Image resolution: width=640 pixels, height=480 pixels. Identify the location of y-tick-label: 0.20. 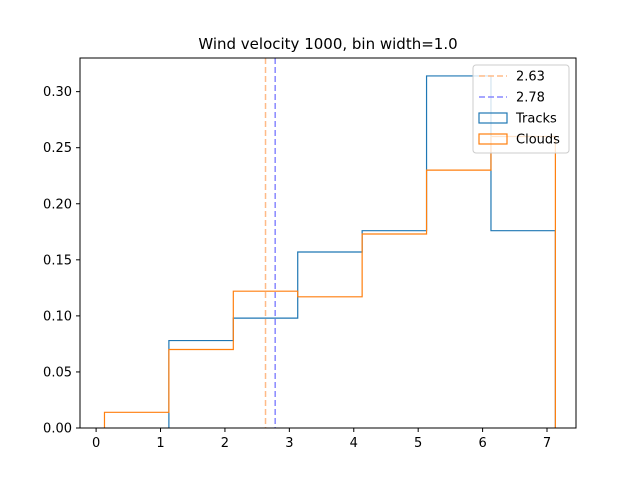
(57, 204).